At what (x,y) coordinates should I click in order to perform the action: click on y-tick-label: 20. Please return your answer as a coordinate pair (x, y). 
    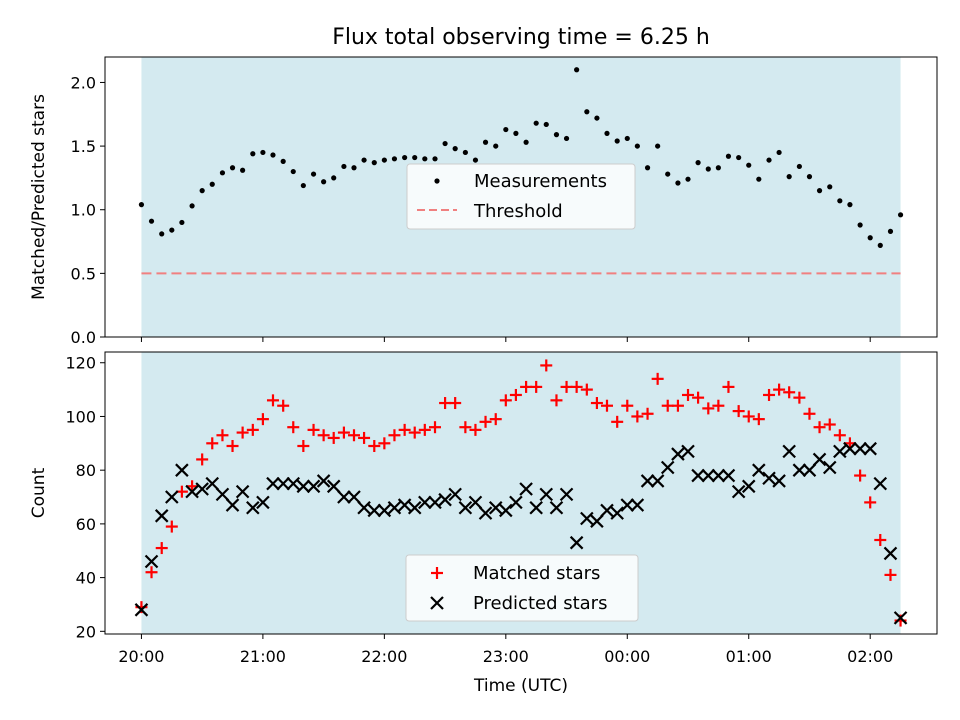
    Looking at the image, I should click on (86, 631).